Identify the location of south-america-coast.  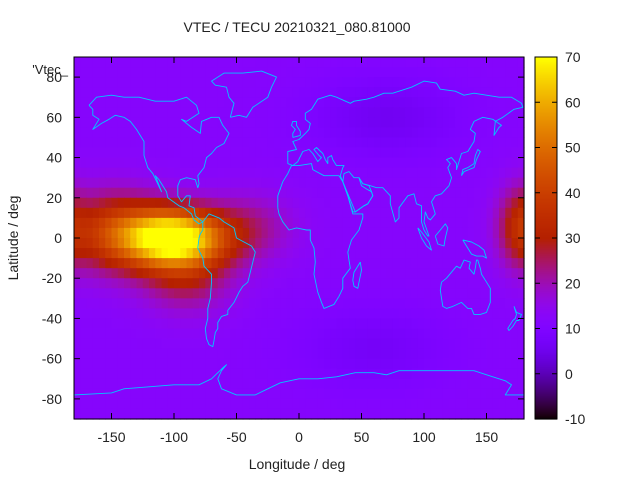
(226, 280).